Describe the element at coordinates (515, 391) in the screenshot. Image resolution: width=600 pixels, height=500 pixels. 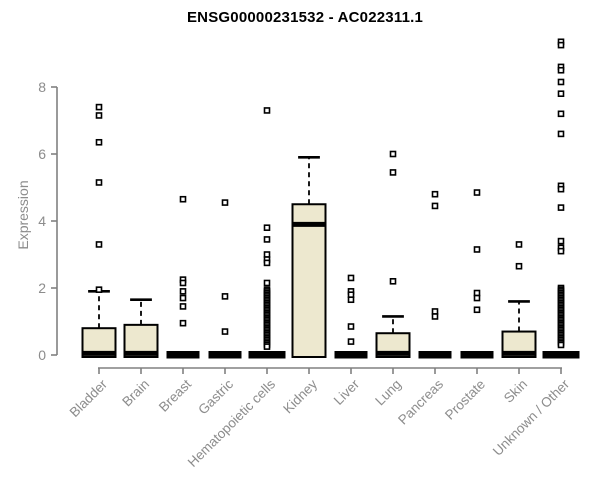
I see `x-tick-label-skin: Skin` at that location.